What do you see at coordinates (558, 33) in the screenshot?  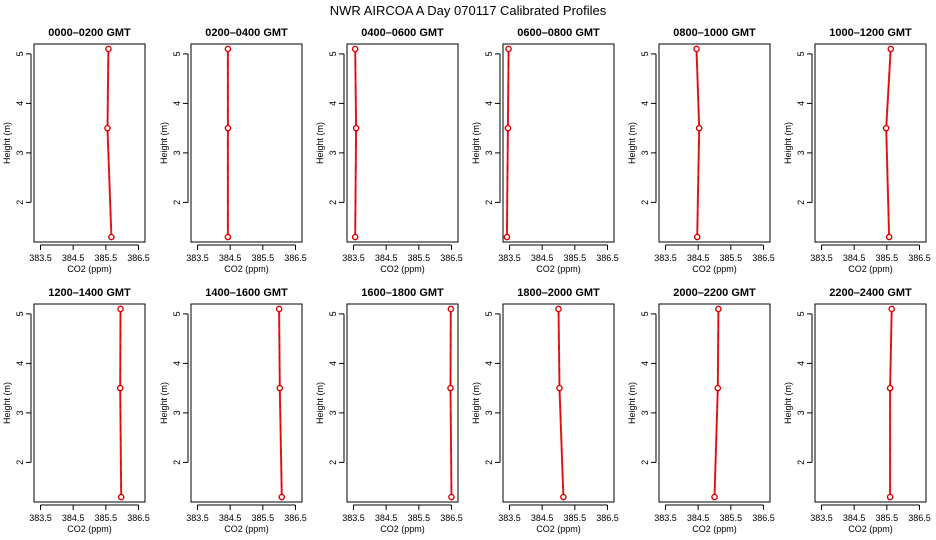 I see `panel-title: 0600–0800 GMT` at bounding box center [558, 33].